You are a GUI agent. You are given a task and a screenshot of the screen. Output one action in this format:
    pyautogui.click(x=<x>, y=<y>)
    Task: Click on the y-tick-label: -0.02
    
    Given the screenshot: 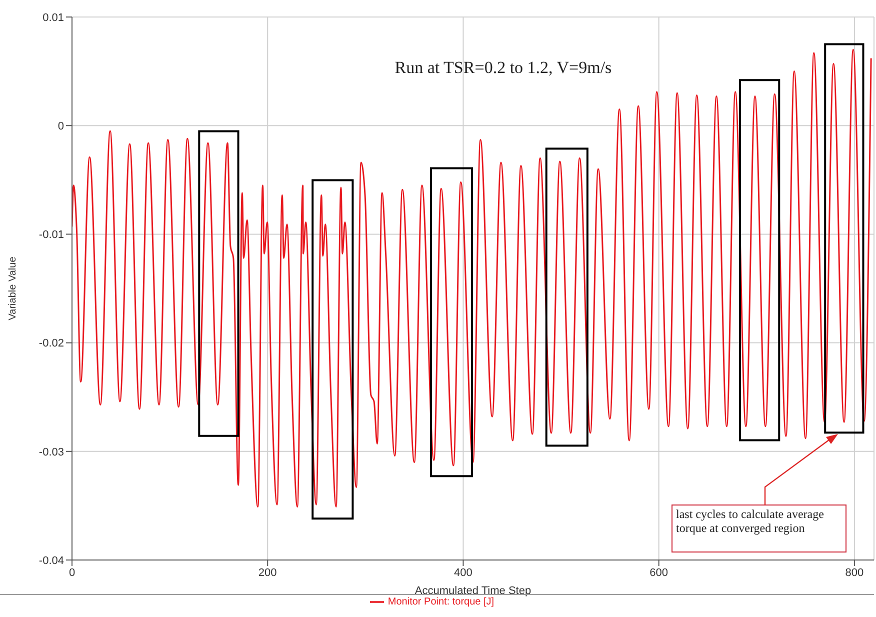 What is the action you would take?
    pyautogui.click(x=51, y=344)
    